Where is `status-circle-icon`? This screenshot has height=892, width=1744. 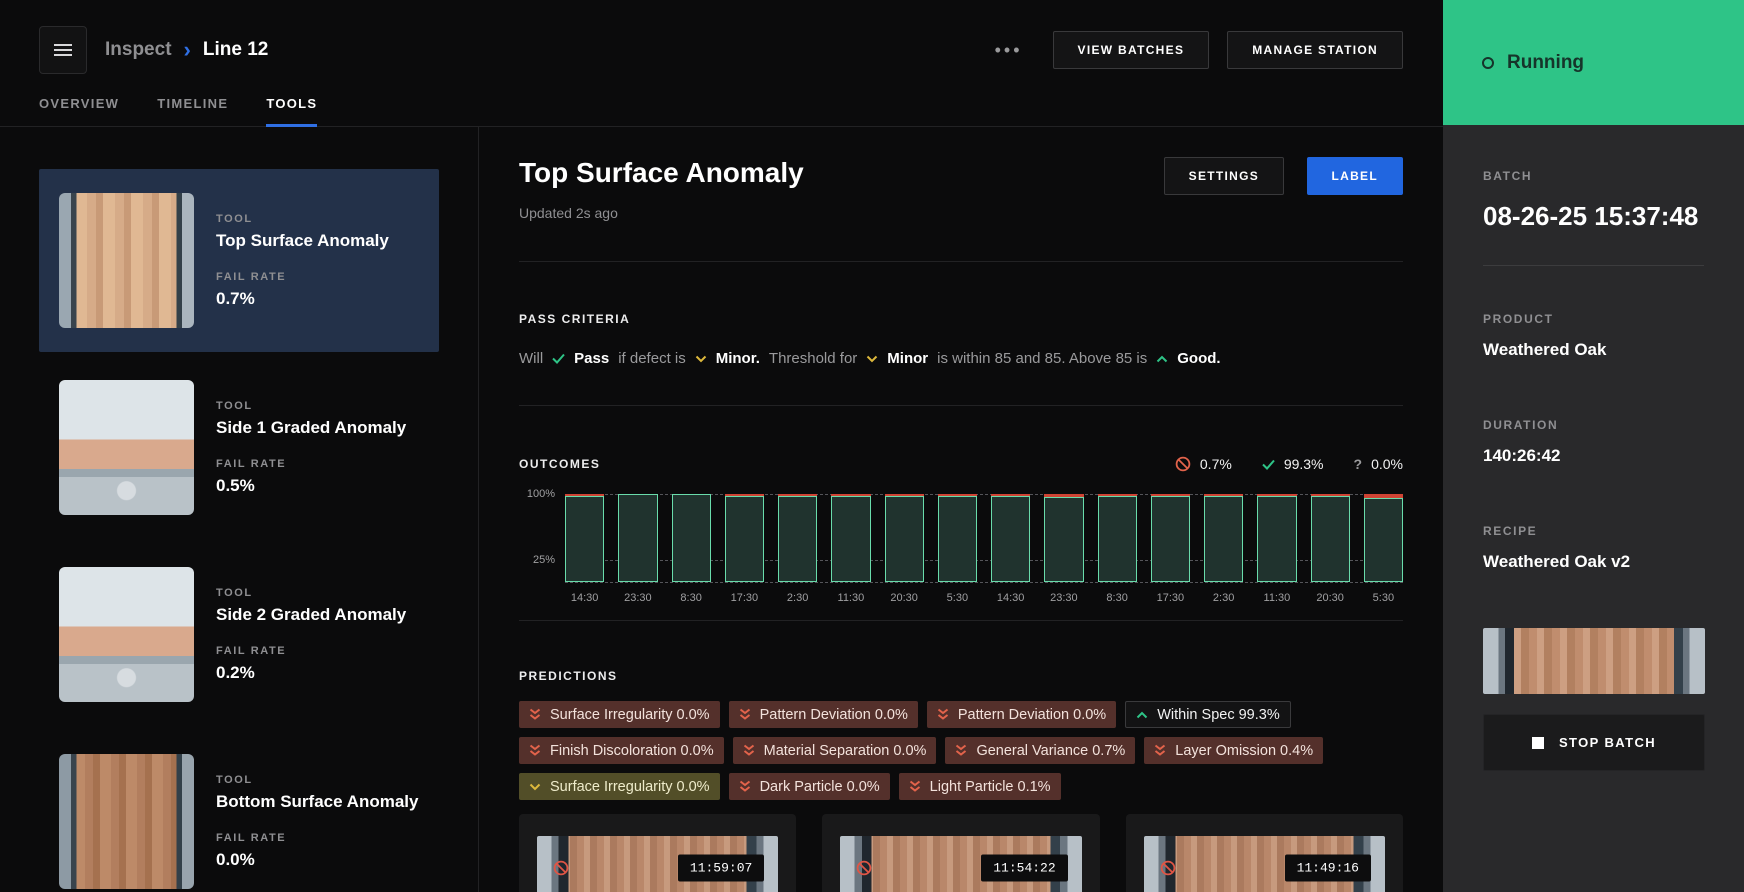 status-circle-icon is located at coordinates (1488, 62).